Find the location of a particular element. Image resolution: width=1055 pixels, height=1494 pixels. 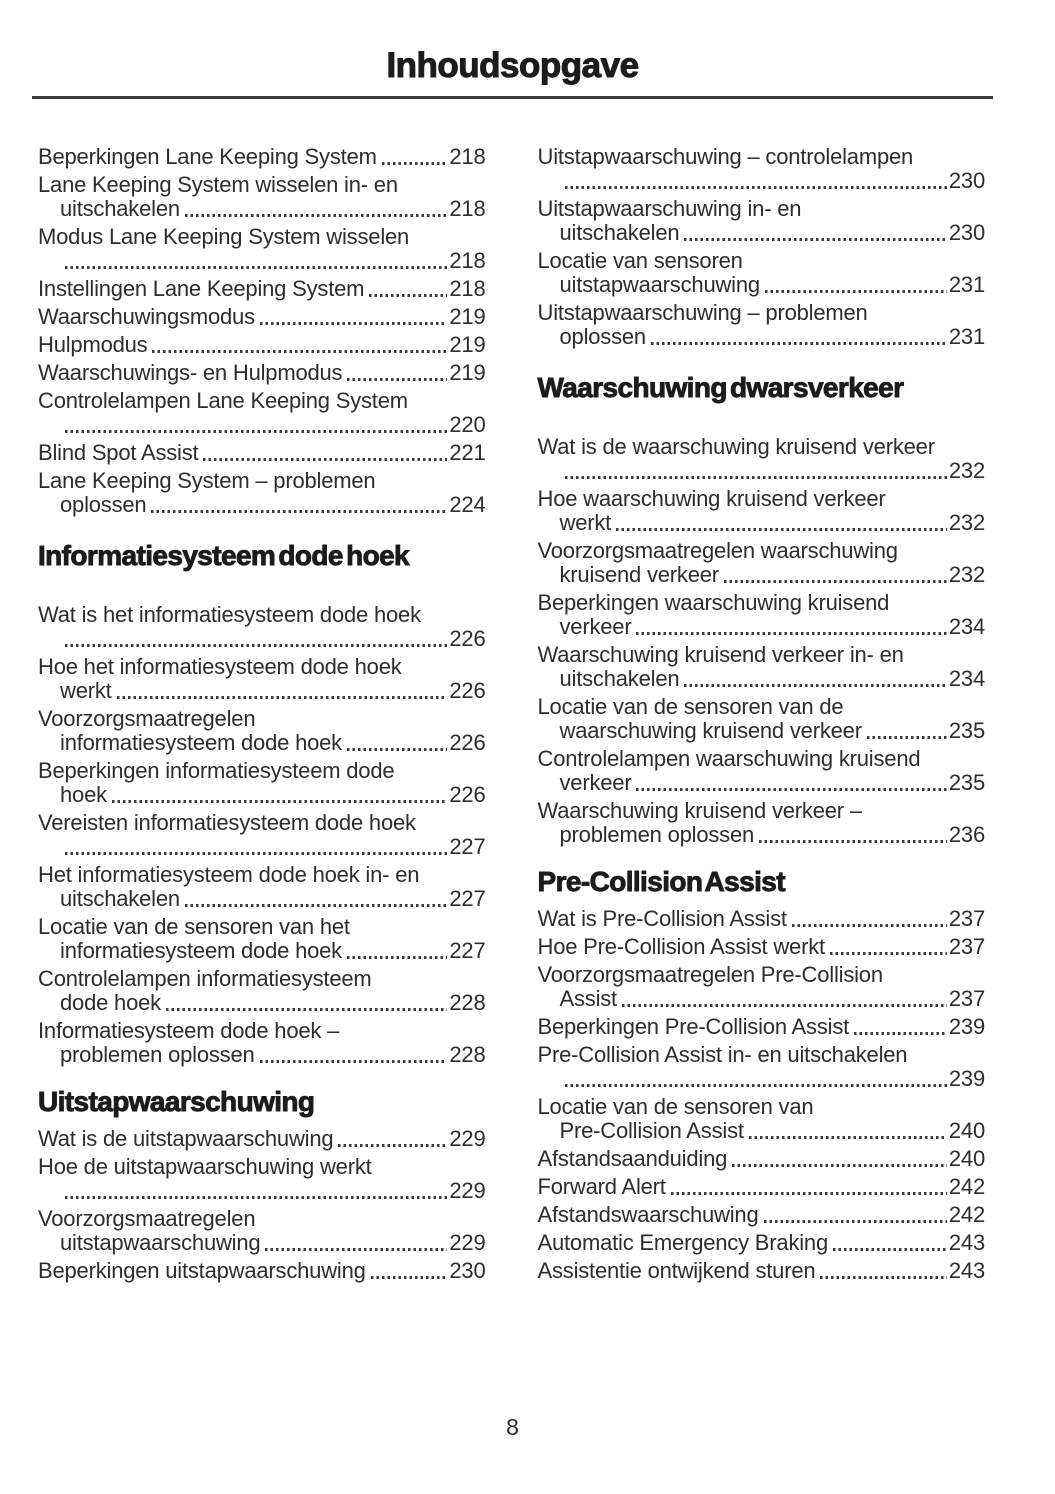

toc-entry-title: Hoe de uitstapwaarschuwing werkt is located at coordinates (205, 1166).